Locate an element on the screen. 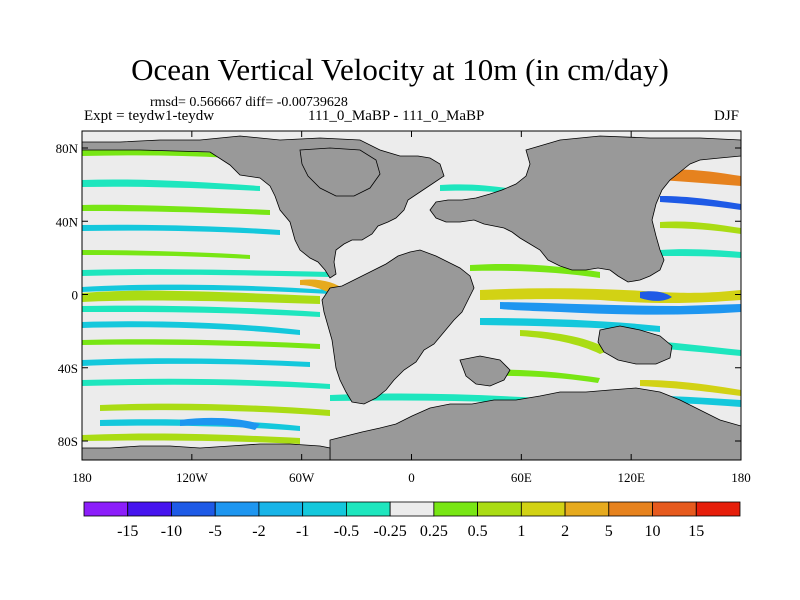 This screenshot has height=600, width=800. lon-tick-label: 60W is located at coordinates (302, 477).